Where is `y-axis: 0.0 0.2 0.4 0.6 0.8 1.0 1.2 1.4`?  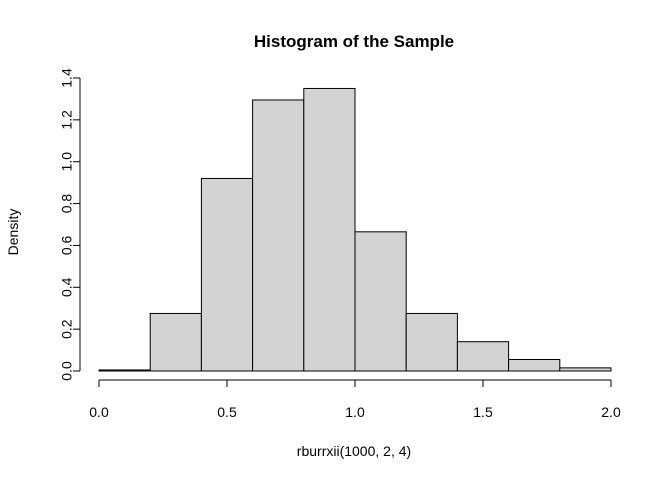 y-axis: 0.0 0.2 0.4 0.6 0.8 1.0 1.2 1.4 is located at coordinates (70, 224).